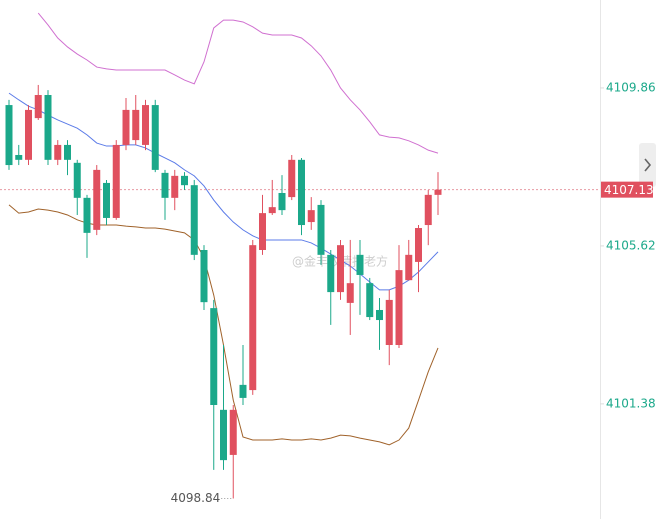 The image size is (656, 519). I want to click on low-label: 4098.84, so click(196, 498).